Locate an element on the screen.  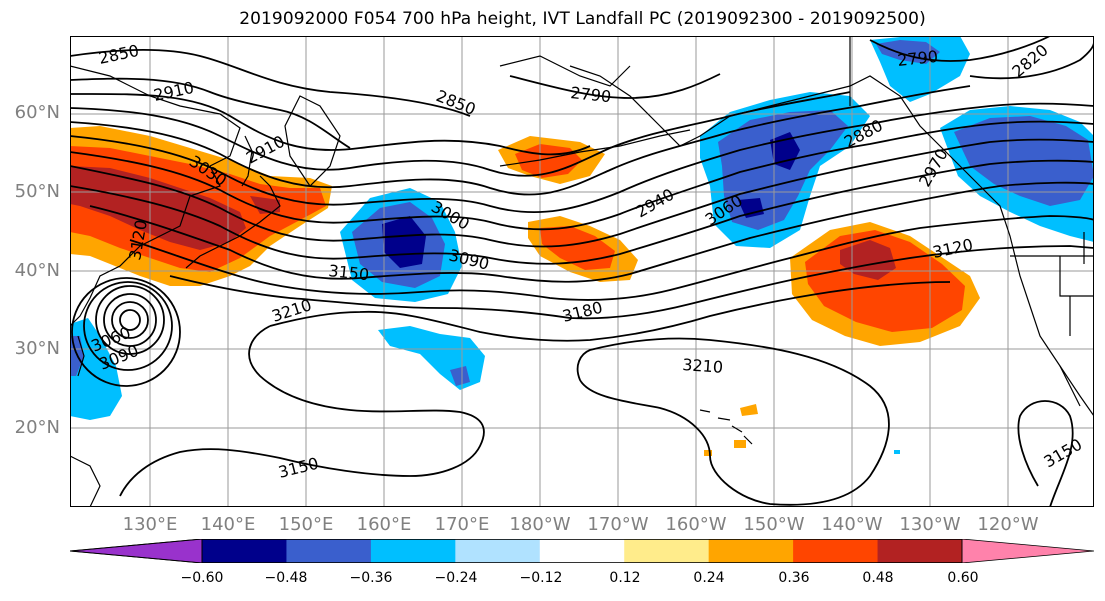
colorbar-tick: −0.36 is located at coordinates (371, 578).